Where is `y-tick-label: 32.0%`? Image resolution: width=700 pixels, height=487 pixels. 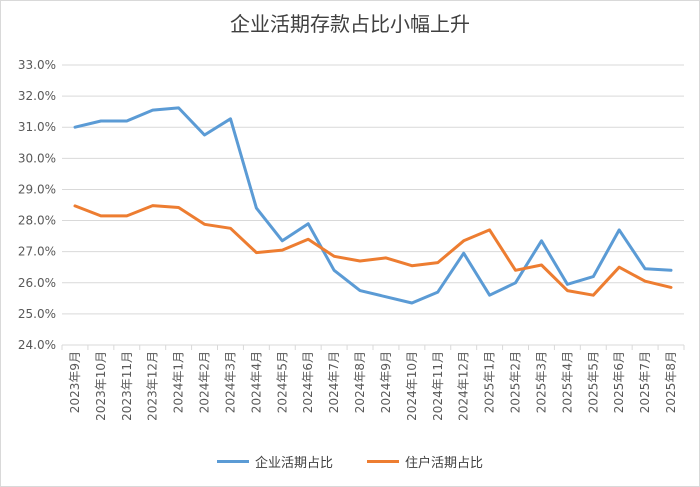
y-tick-label: 32.0% is located at coordinates (37, 96).